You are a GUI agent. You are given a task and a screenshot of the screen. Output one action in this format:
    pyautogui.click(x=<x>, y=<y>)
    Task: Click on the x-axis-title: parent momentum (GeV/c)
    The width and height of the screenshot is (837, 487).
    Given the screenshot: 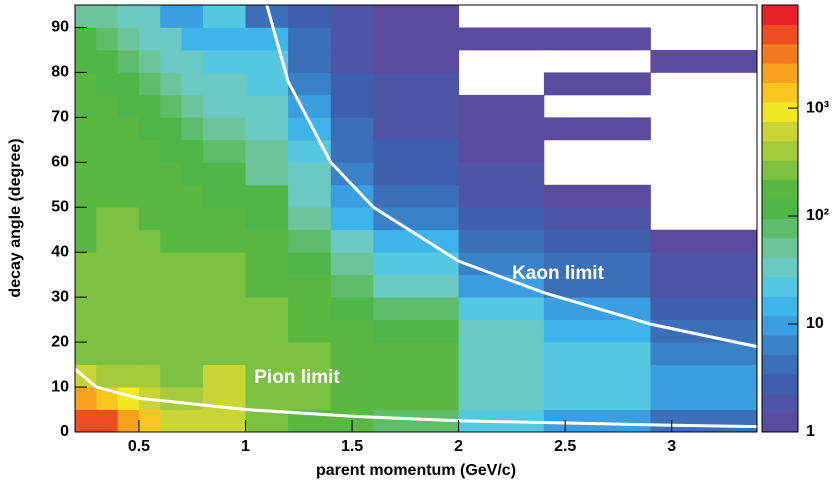 What is the action you would take?
    pyautogui.click(x=416, y=470)
    